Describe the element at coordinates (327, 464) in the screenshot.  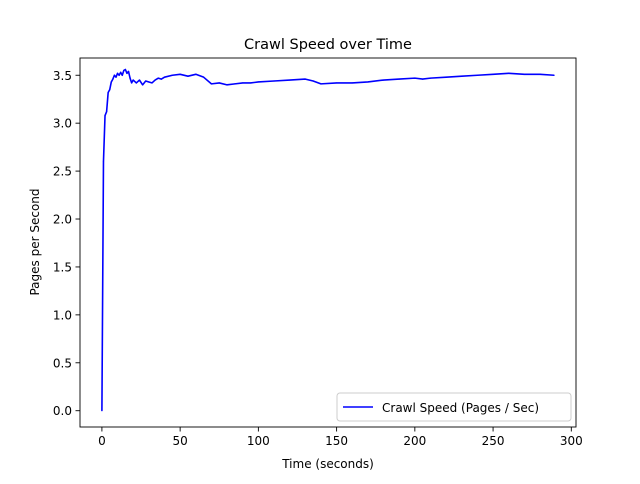
I see `x-axis-label: Time (seconds)` at that location.